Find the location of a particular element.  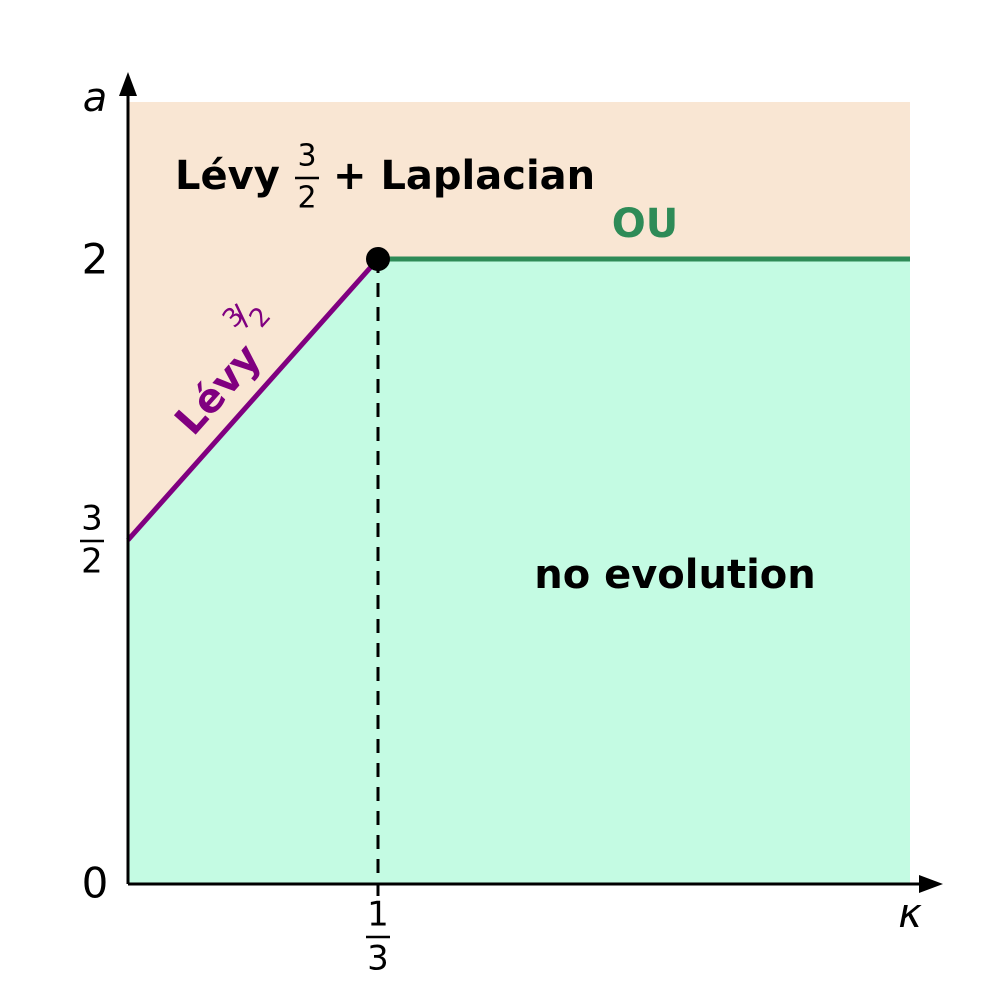

fraction-slash is located at coordinates (241, 315).